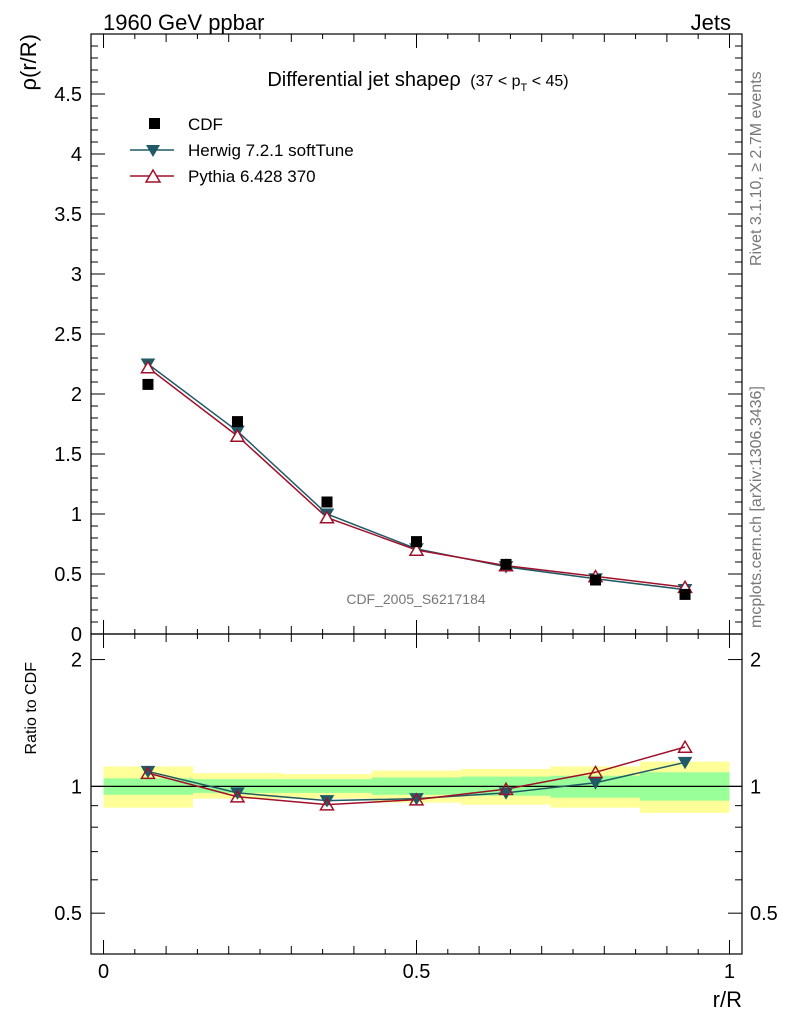 Image resolution: width=786 pixels, height=1024 pixels. What do you see at coordinates (416, 599) in the screenshot?
I see `watermark: CDF_2005_S6217184` at bounding box center [416, 599].